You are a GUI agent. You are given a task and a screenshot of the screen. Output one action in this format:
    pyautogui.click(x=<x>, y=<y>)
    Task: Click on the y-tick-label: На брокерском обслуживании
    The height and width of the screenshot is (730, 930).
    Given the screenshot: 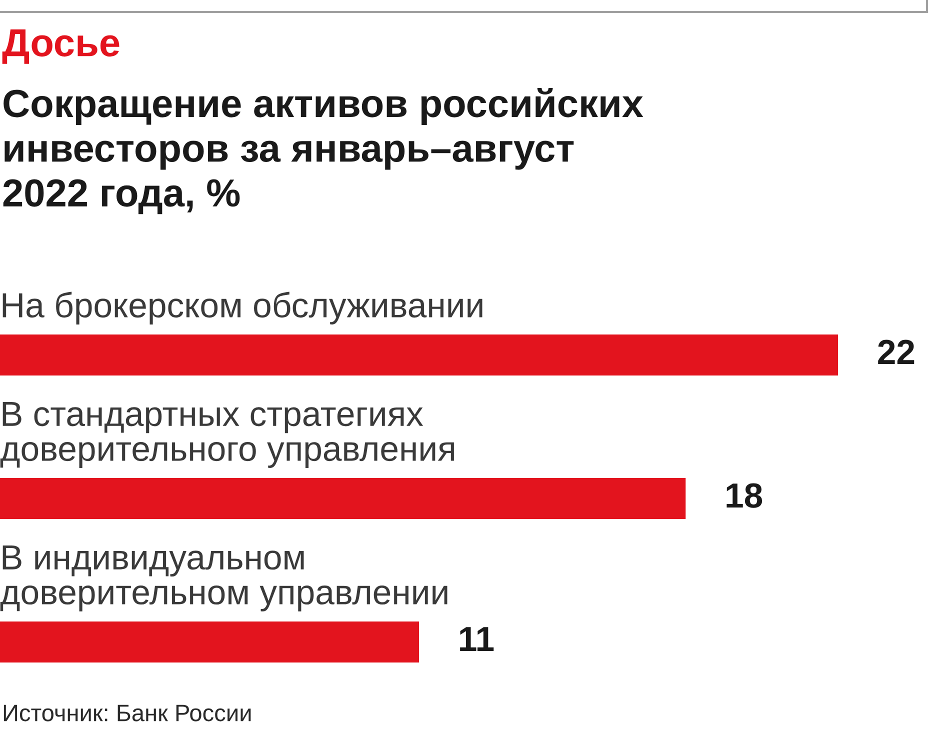 What is the action you would take?
    pyautogui.click(x=242, y=308)
    